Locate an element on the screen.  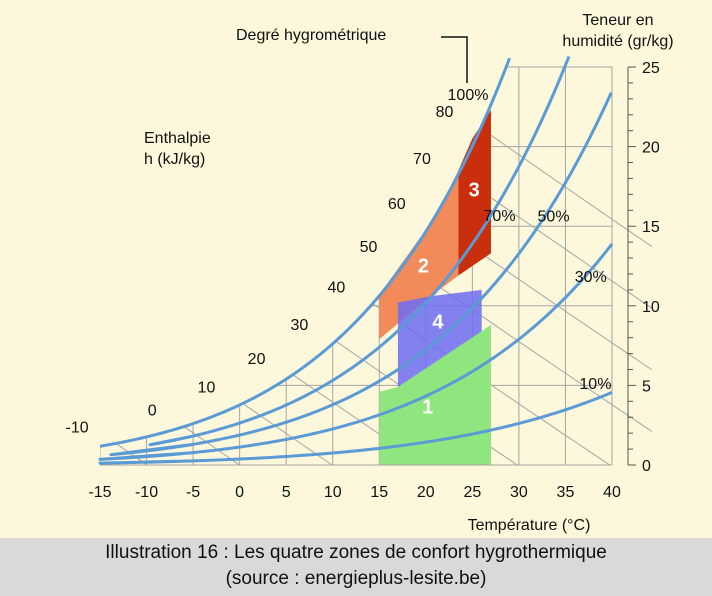
caption-line-2: (source : energieplus-lesite.be) is located at coordinates (356, 578).